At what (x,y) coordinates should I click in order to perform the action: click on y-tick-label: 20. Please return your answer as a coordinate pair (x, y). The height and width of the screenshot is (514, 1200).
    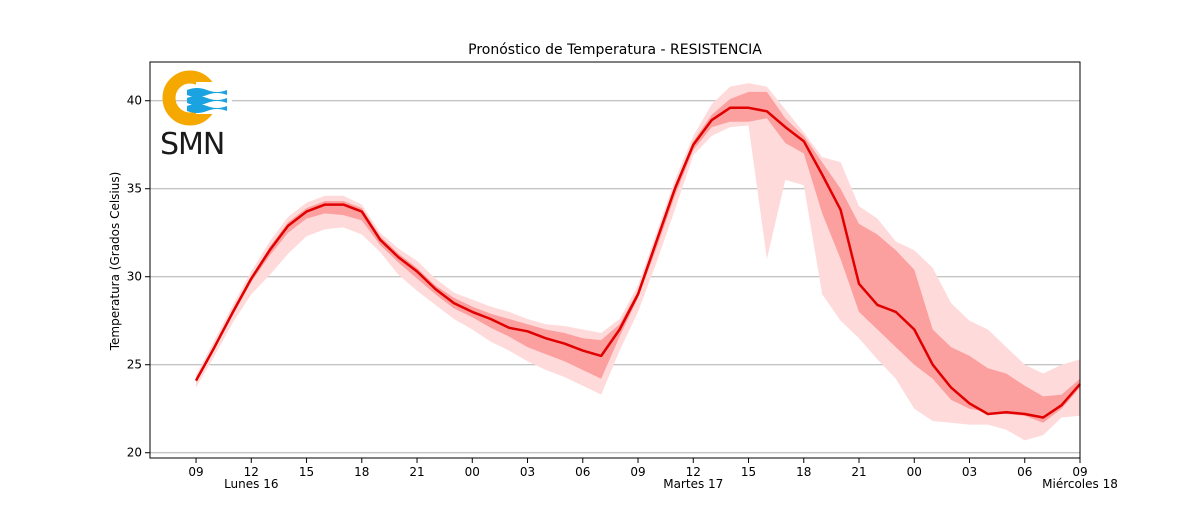
    Looking at the image, I should click on (134, 453).